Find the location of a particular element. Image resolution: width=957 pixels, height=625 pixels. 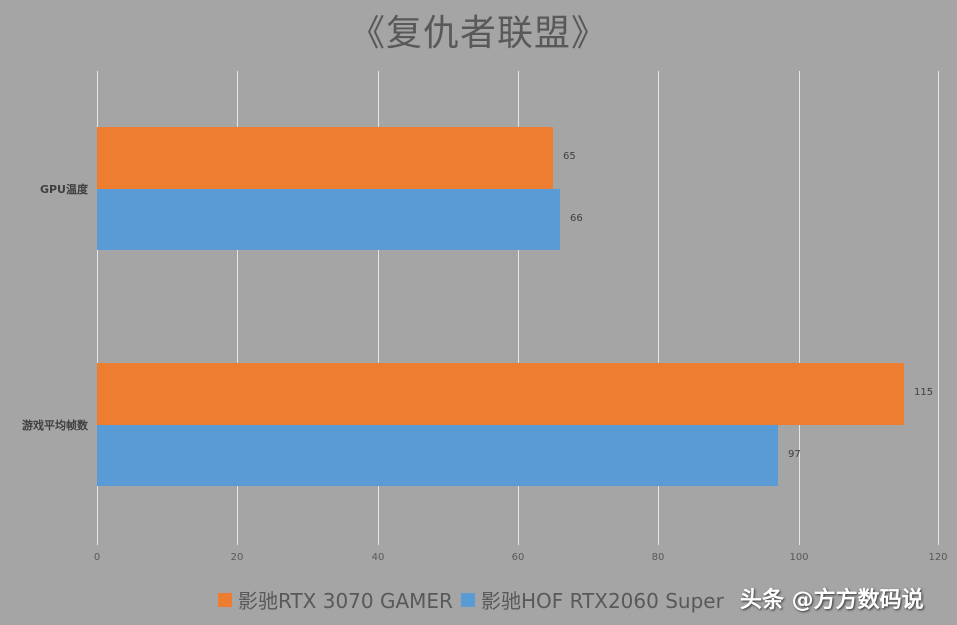

data-label: 65 is located at coordinates (569, 156).